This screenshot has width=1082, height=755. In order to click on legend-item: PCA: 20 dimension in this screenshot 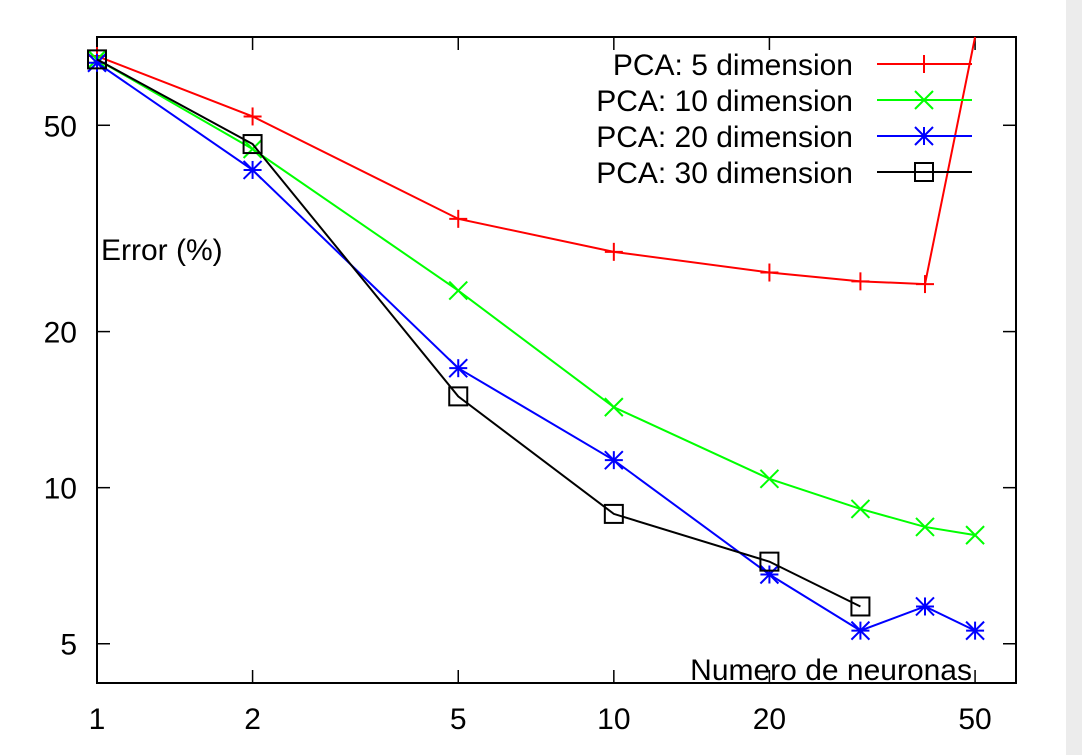, I will do `click(784, 137)`.